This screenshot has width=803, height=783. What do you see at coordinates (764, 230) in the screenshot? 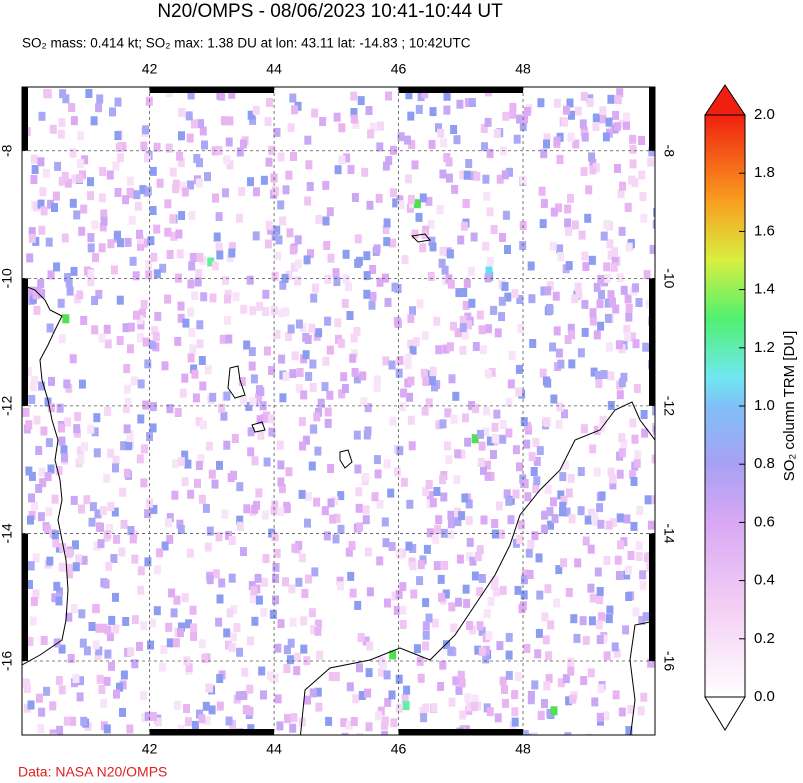
I see `colorbar-tick-label: 1.6` at bounding box center [764, 230].